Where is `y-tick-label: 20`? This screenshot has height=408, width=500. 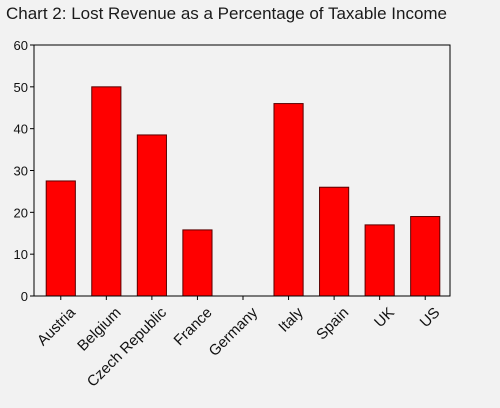 y-tick-label: 20 is located at coordinates (21, 212).